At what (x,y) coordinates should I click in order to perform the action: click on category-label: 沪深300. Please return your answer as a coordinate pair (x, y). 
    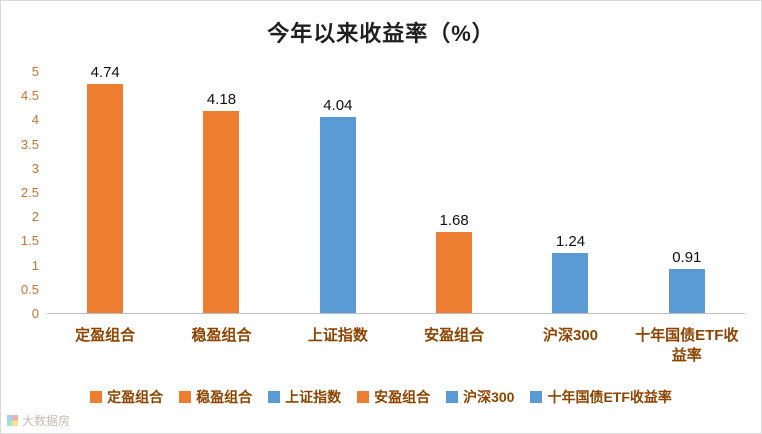
    Looking at the image, I should click on (570, 335).